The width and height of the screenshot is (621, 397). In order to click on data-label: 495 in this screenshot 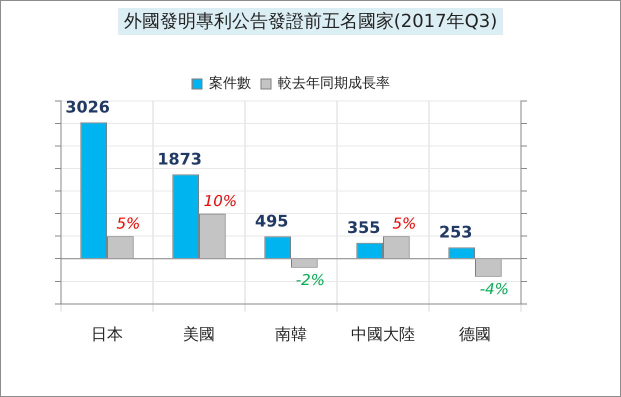, I will do `click(271, 221)`.